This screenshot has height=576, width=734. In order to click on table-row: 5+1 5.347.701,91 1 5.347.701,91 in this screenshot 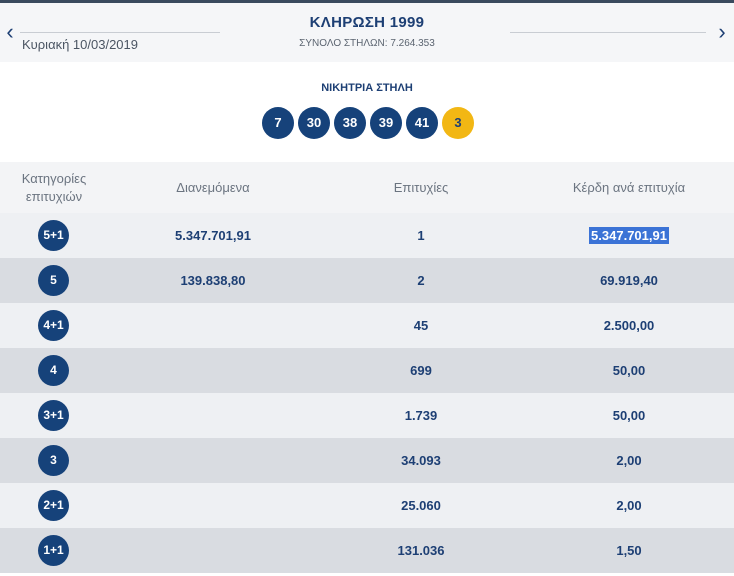, I will do `click(367, 235)`.